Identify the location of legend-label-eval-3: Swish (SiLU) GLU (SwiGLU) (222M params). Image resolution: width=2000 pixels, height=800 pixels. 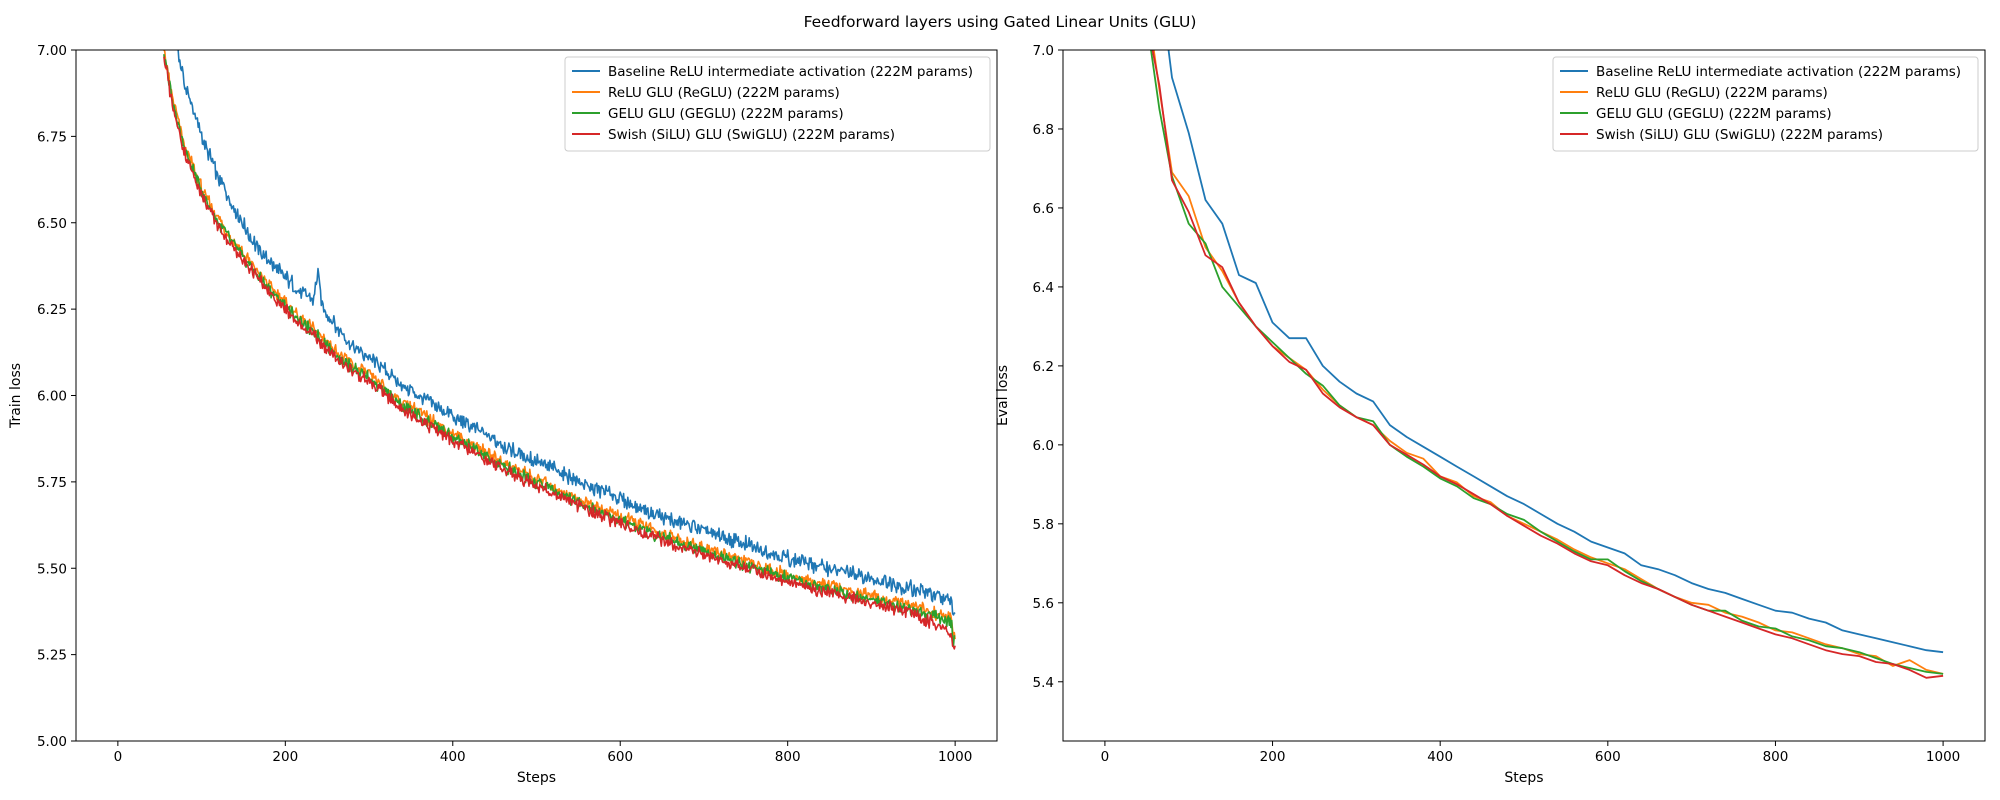
(1739, 135).